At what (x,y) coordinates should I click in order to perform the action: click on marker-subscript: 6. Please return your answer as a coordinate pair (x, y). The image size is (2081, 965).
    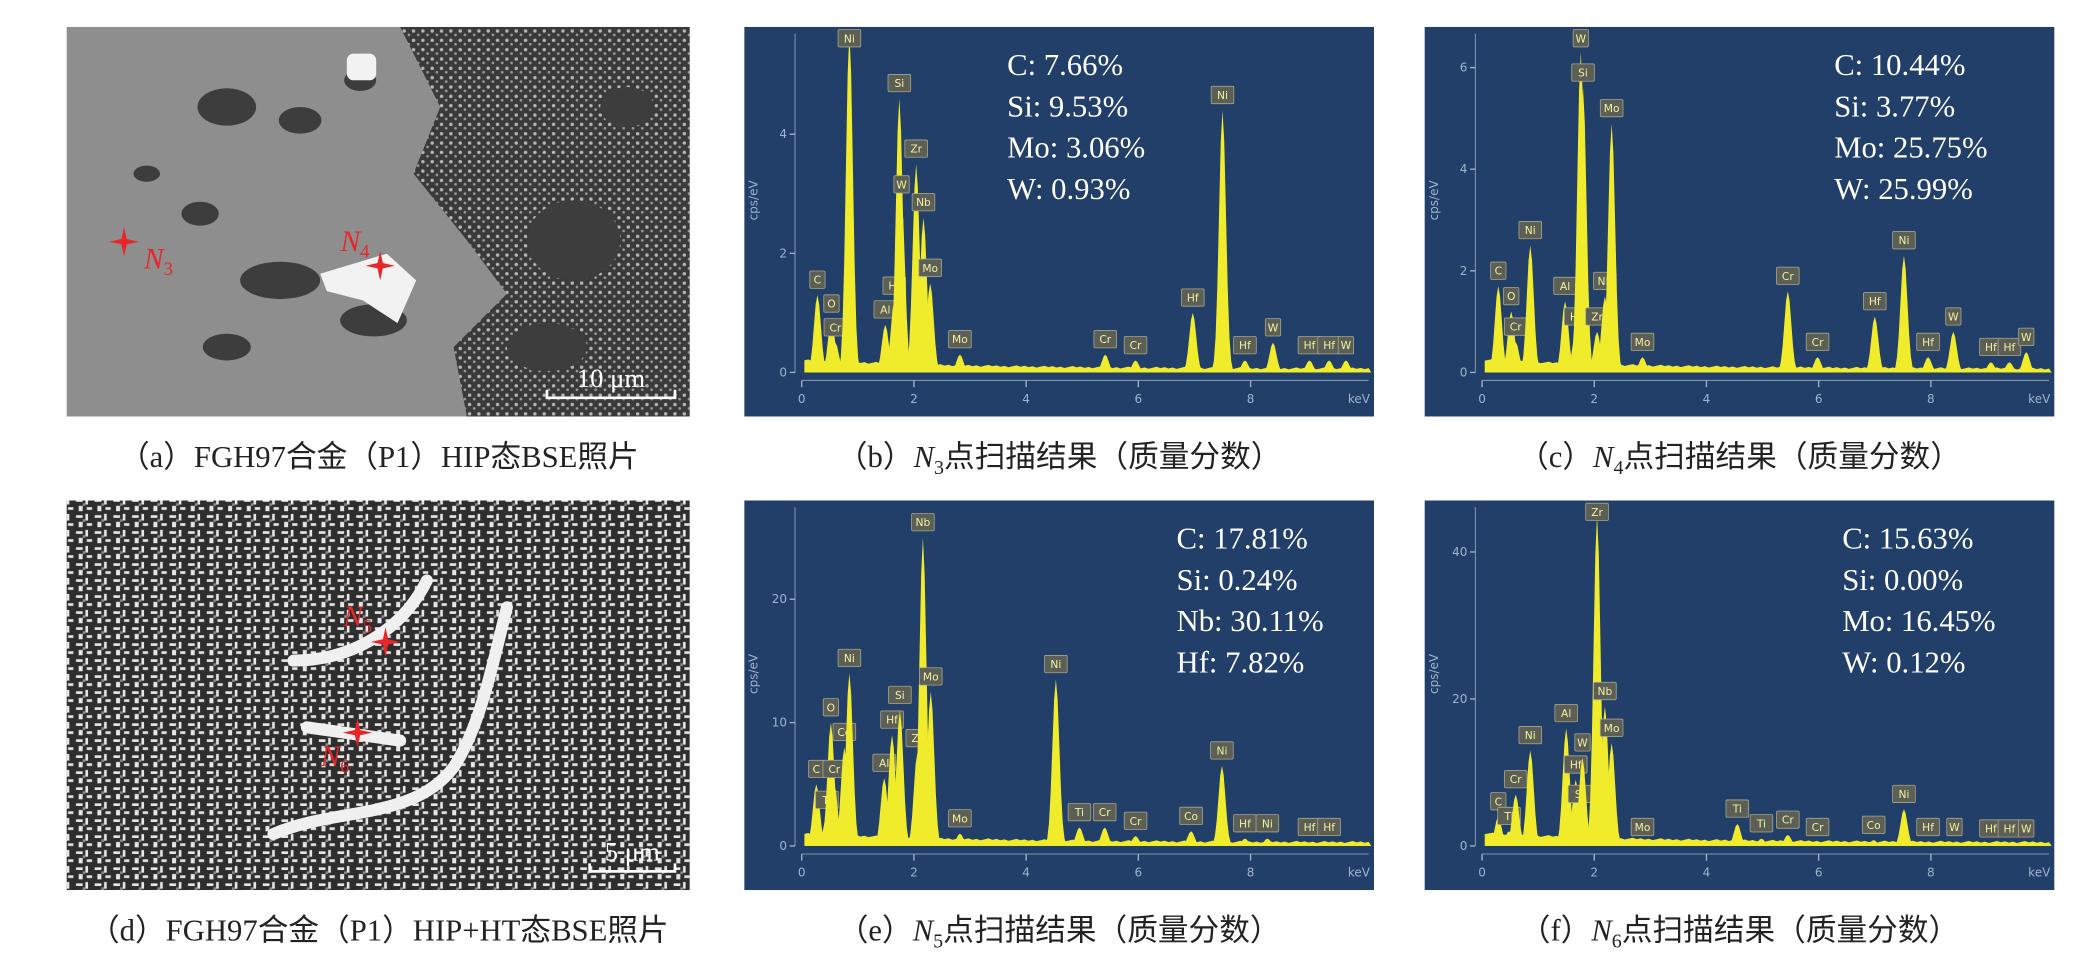
    Looking at the image, I should click on (344, 767).